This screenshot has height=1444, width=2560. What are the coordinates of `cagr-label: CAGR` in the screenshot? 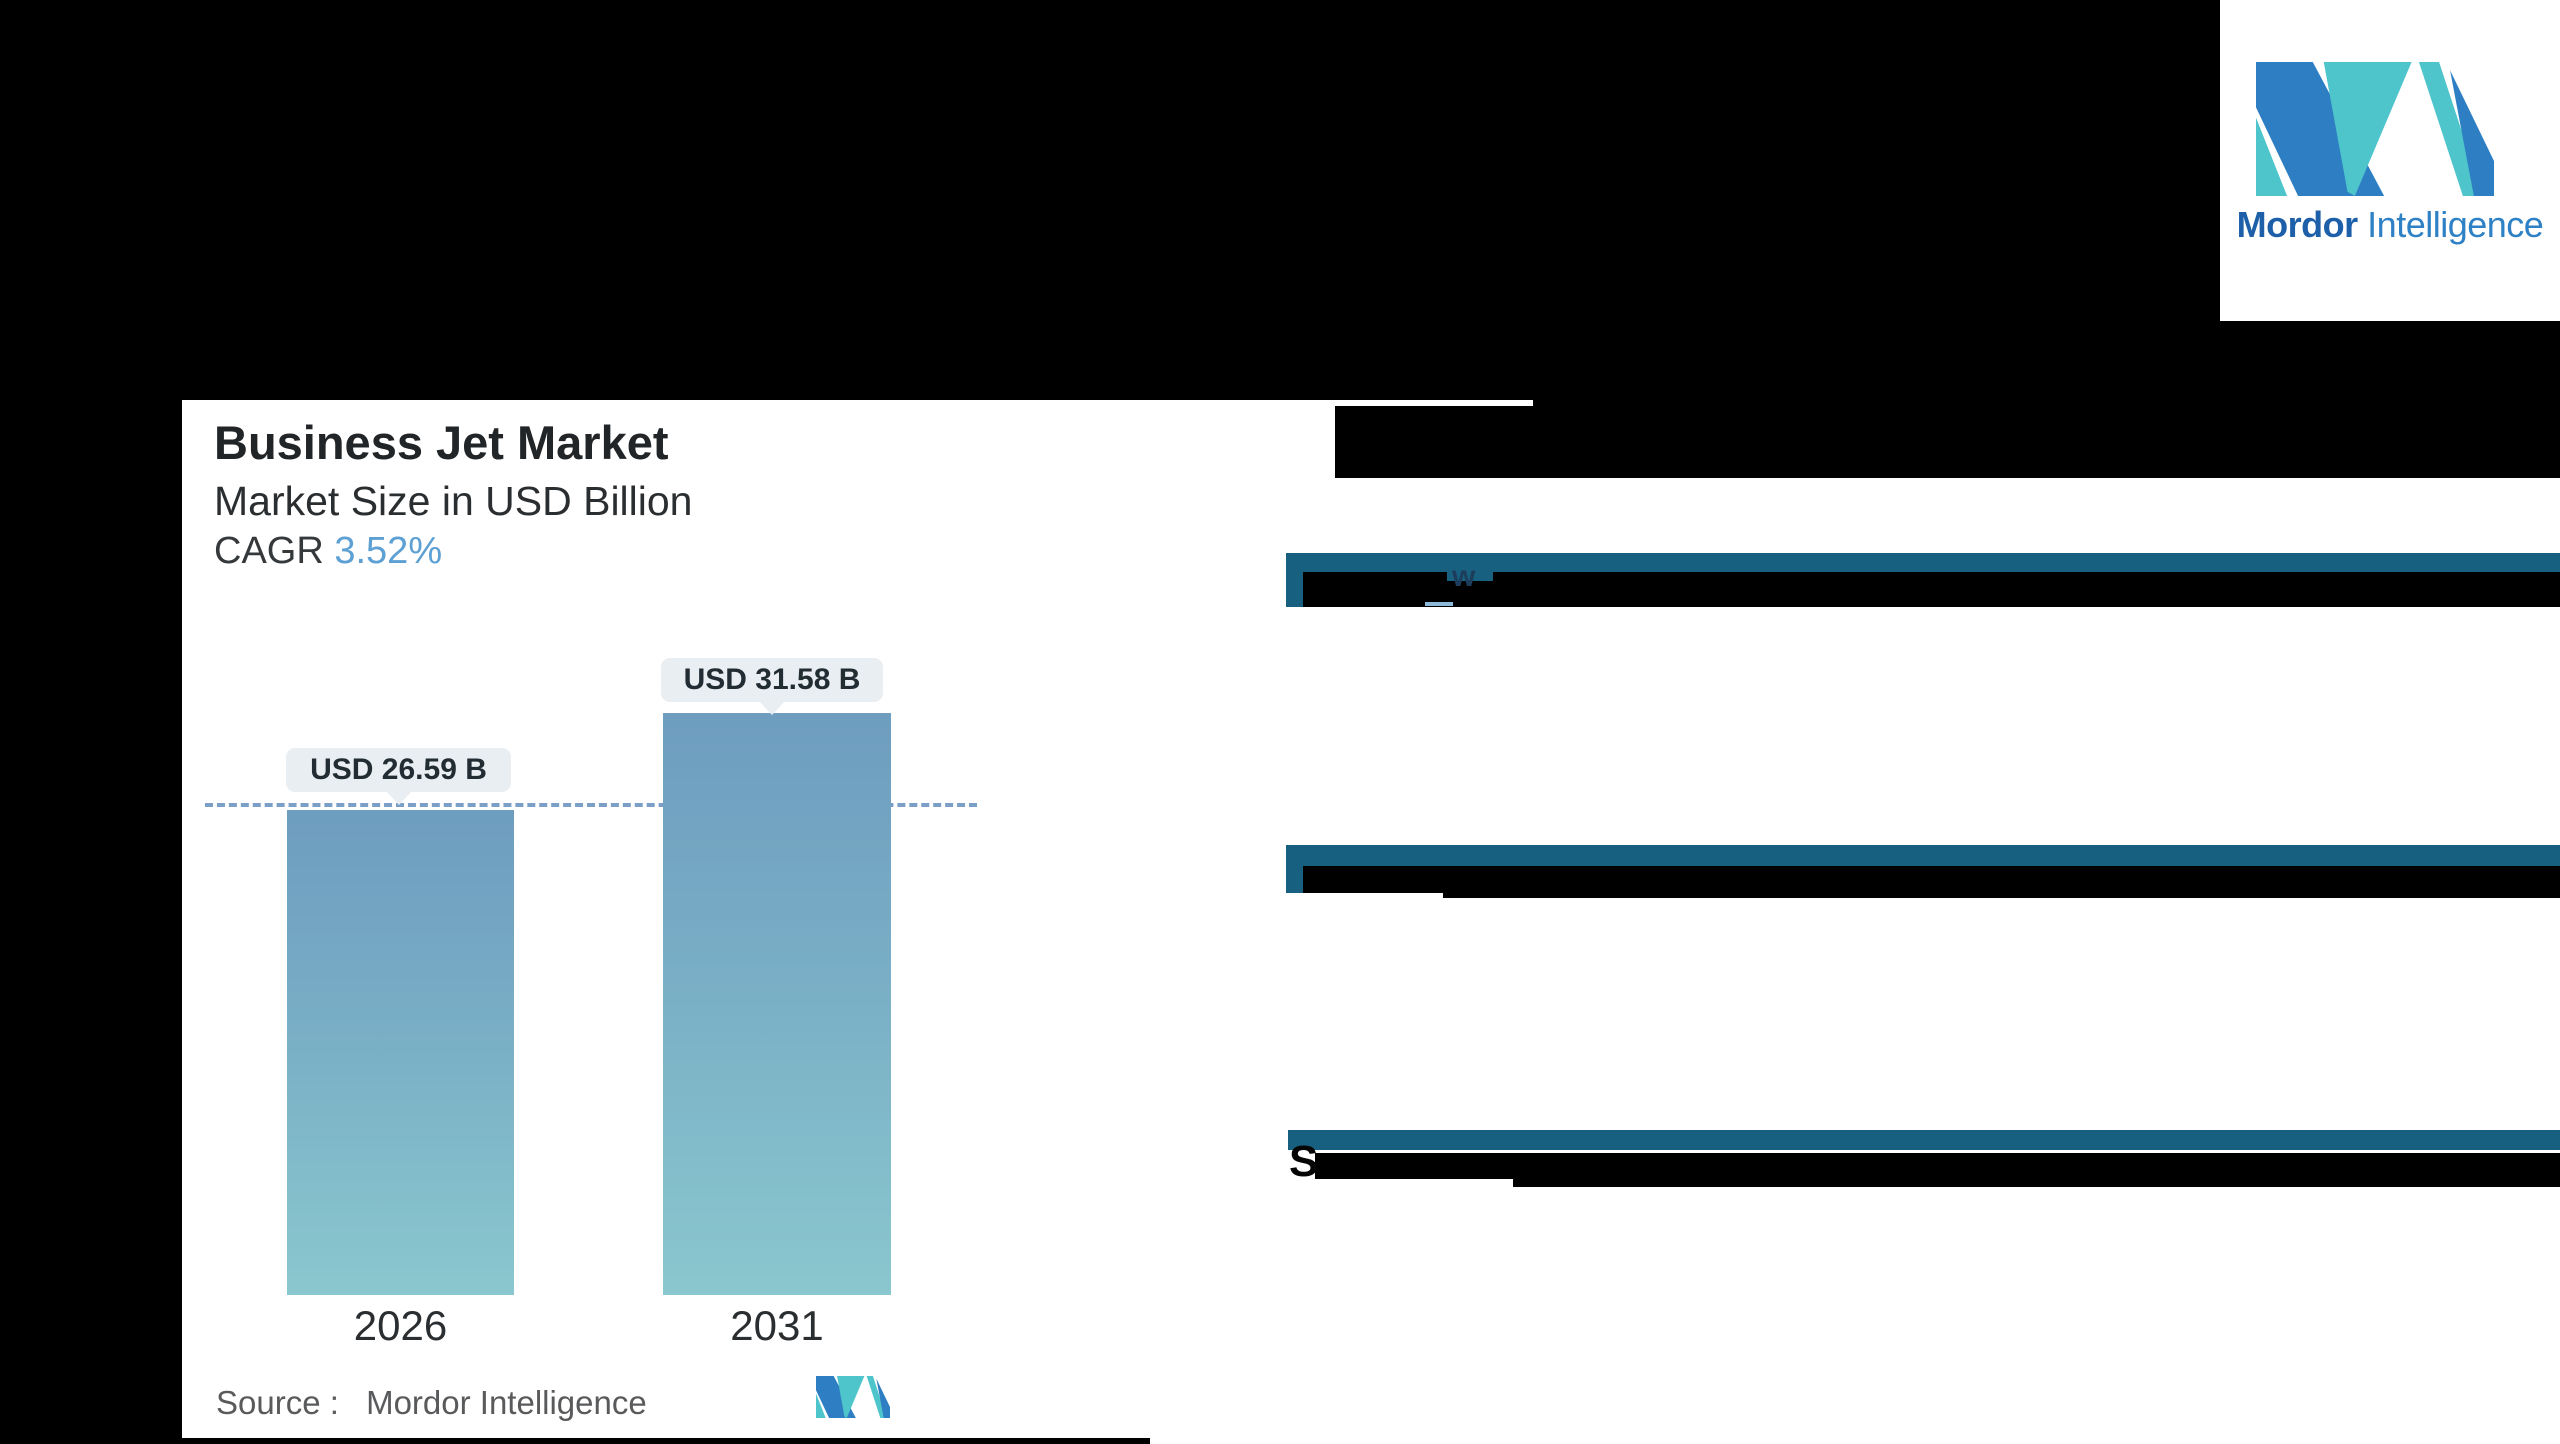 It's located at (269, 551).